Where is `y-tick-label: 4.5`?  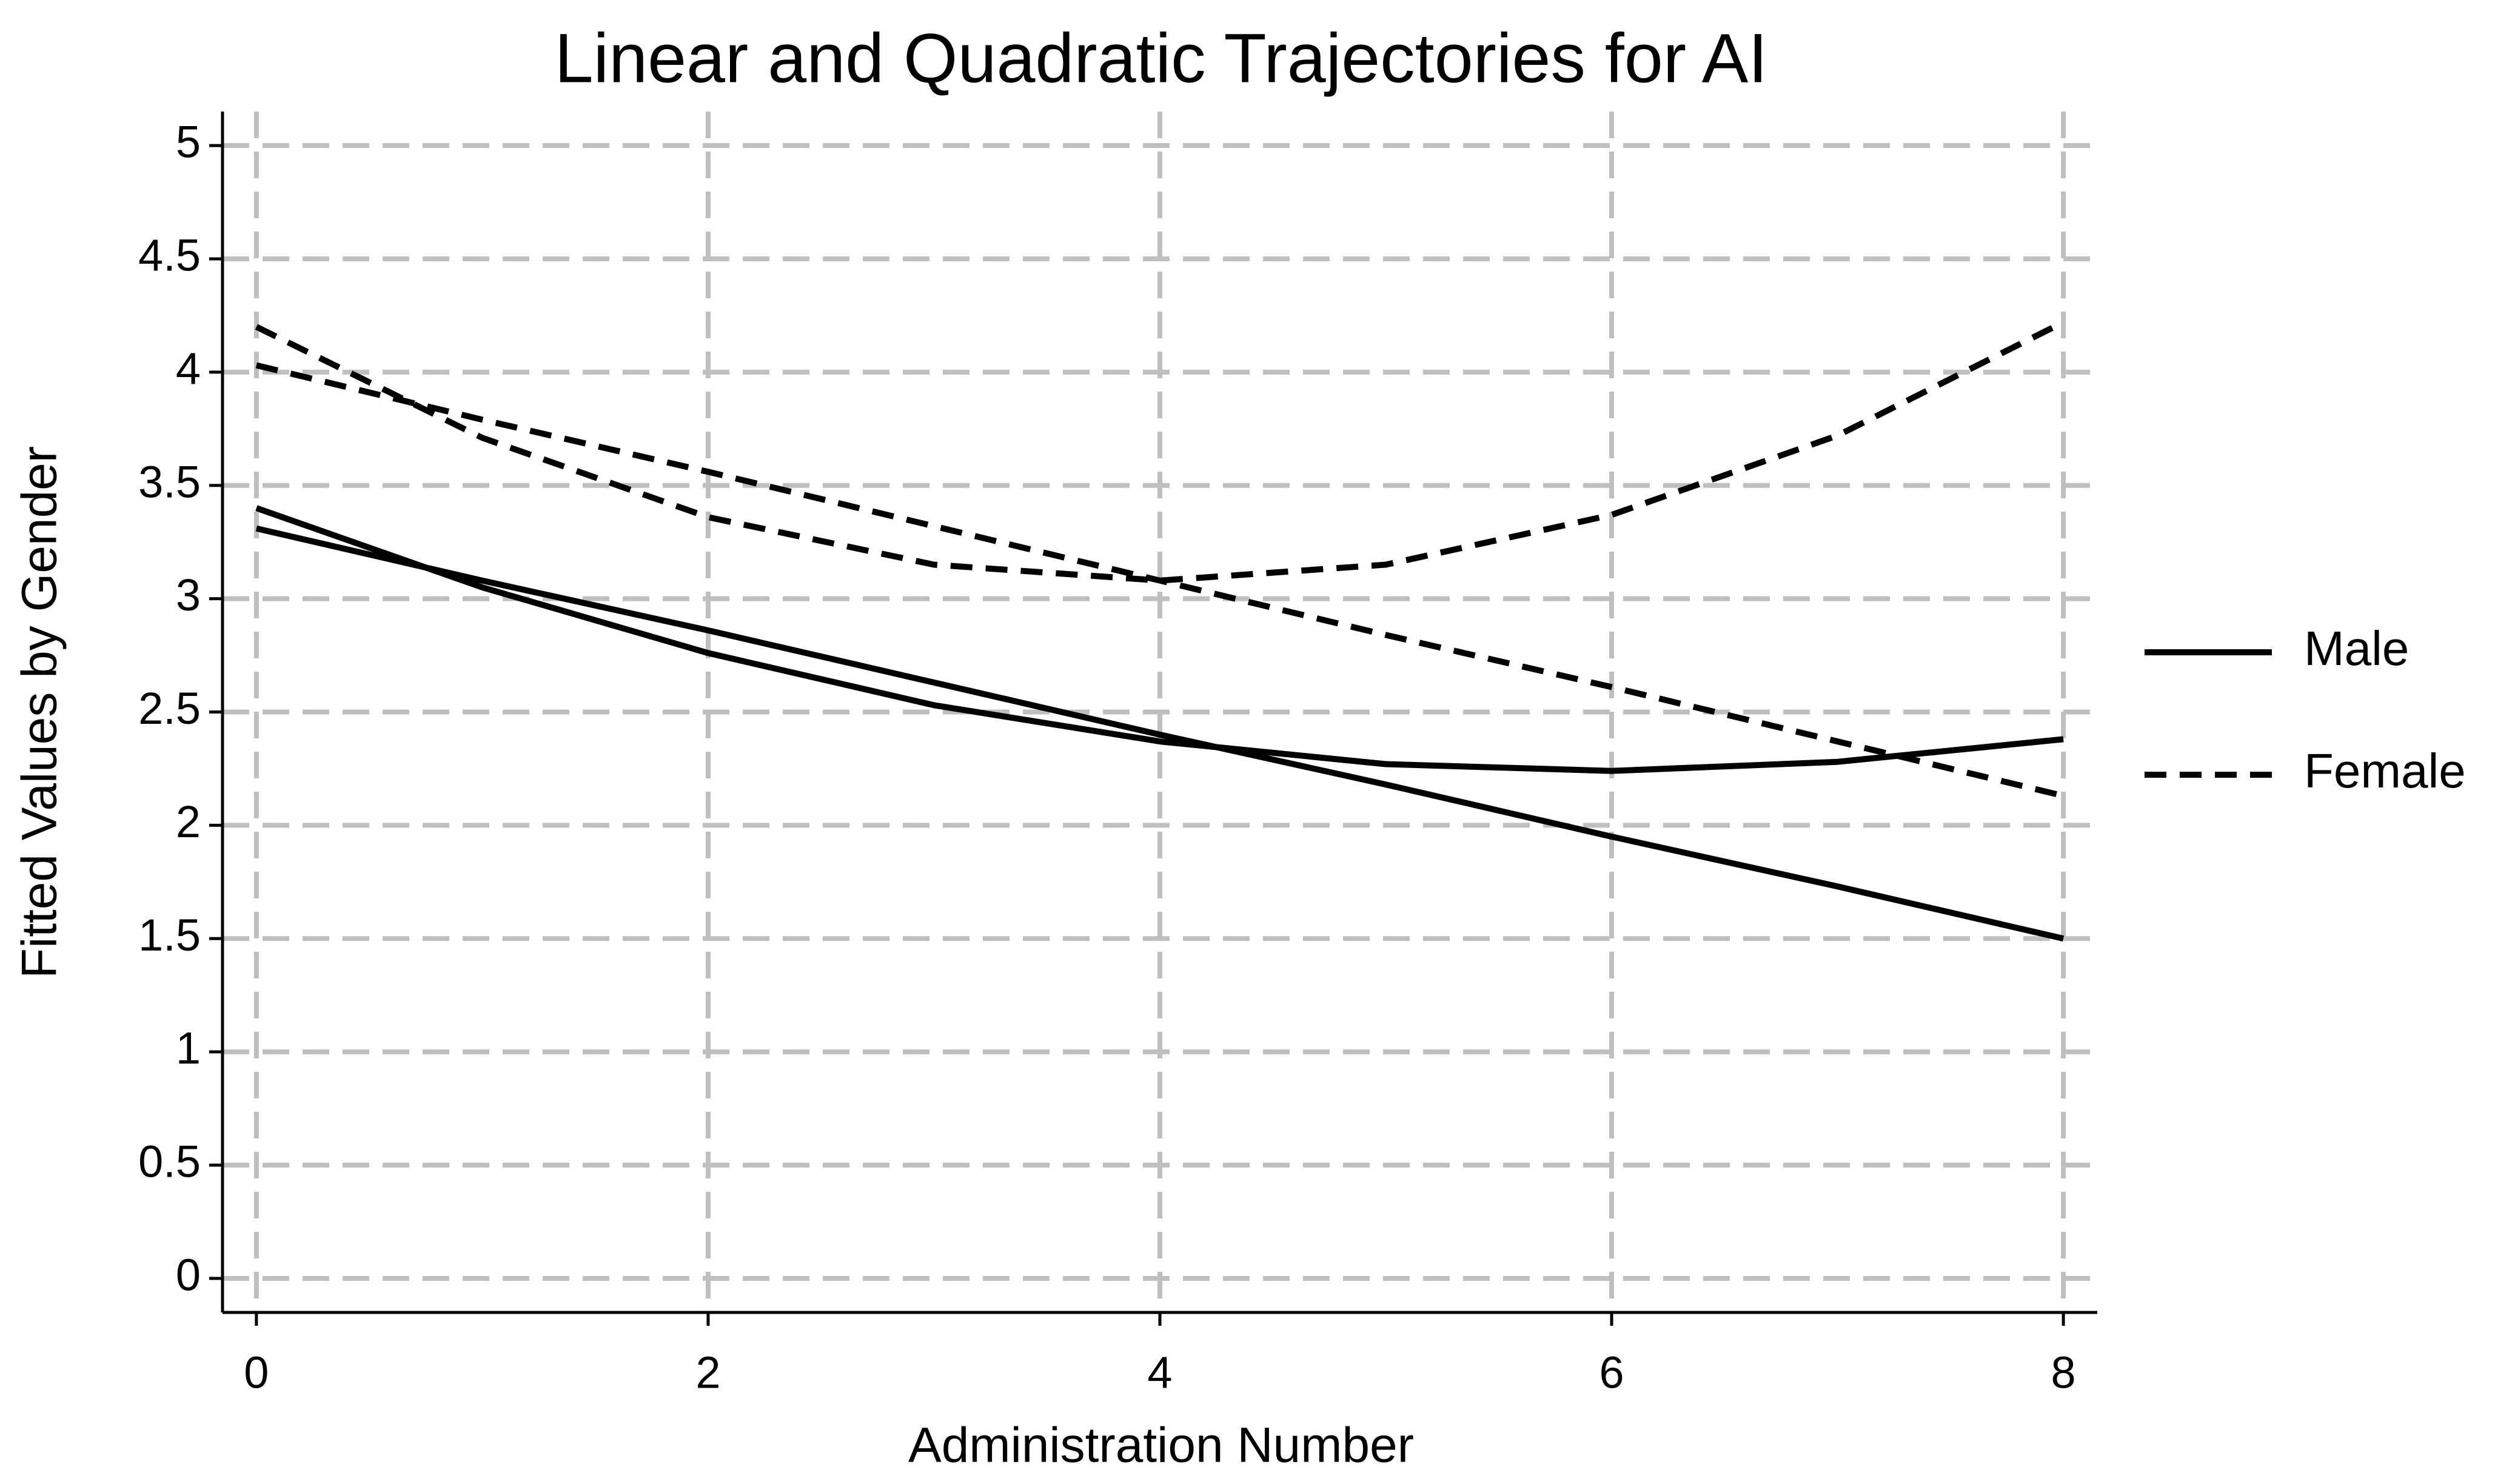
y-tick-label: 4.5 is located at coordinates (169, 255).